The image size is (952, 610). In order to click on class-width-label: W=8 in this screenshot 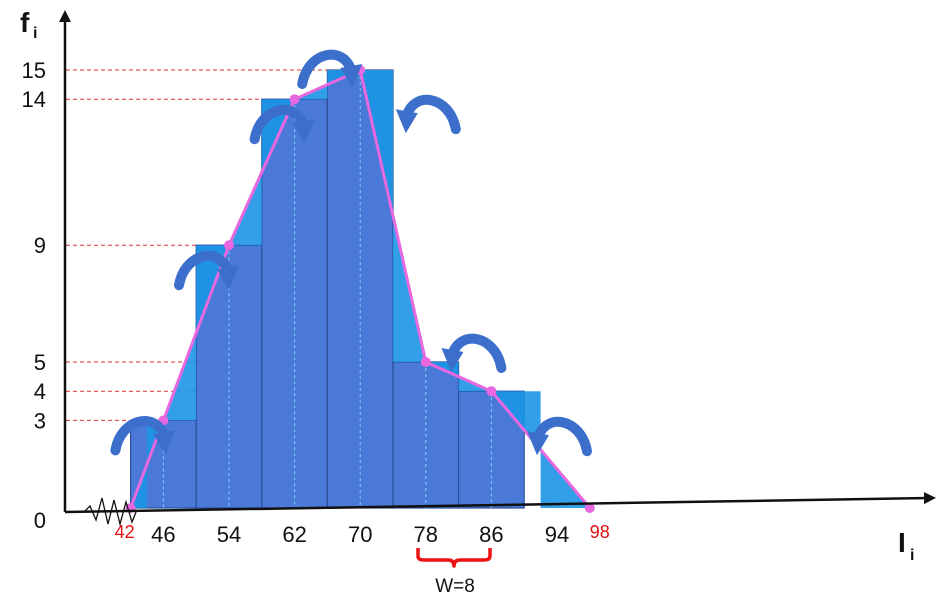, I will do `click(455, 586)`.